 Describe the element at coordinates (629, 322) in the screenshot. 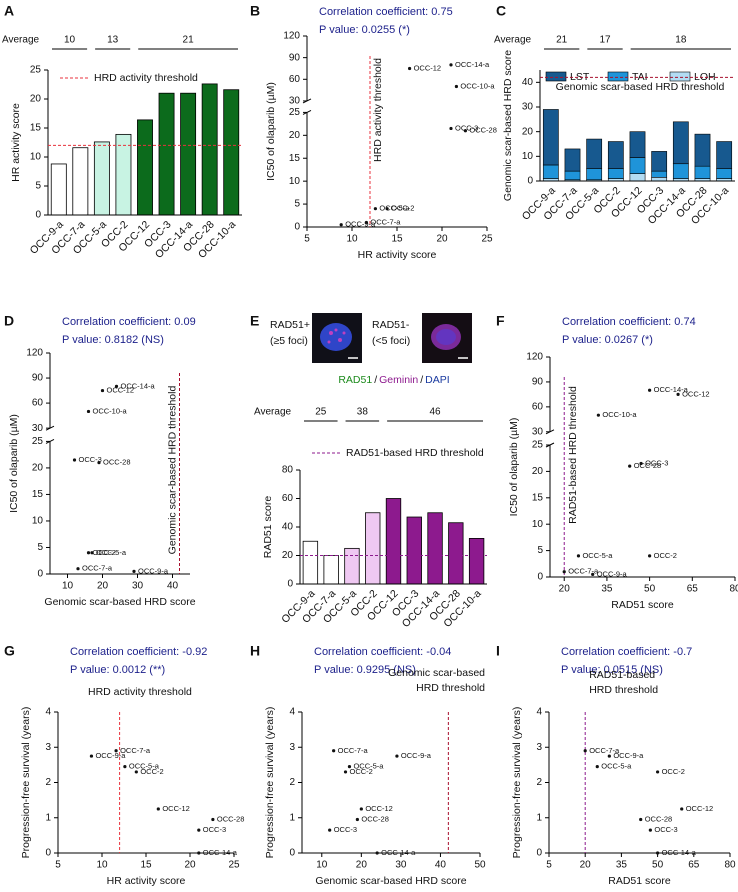

I see `annotation: Correlation coefficient: 0.74` at that location.